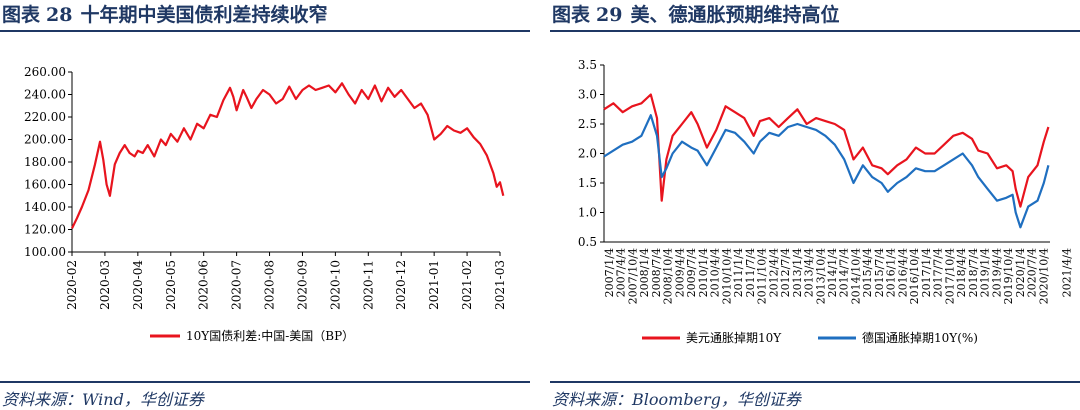  I want to click on x-tick-label: 2007/4/4, so click(621, 272).